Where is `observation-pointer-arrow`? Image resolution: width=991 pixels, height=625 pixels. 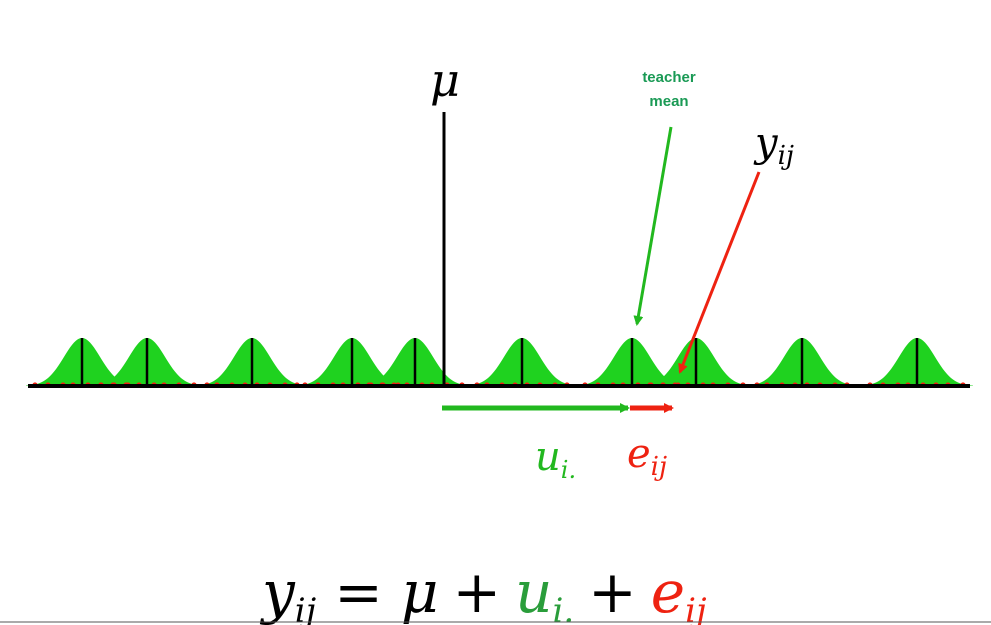
observation-pointer-arrow is located at coordinates (719, 272).